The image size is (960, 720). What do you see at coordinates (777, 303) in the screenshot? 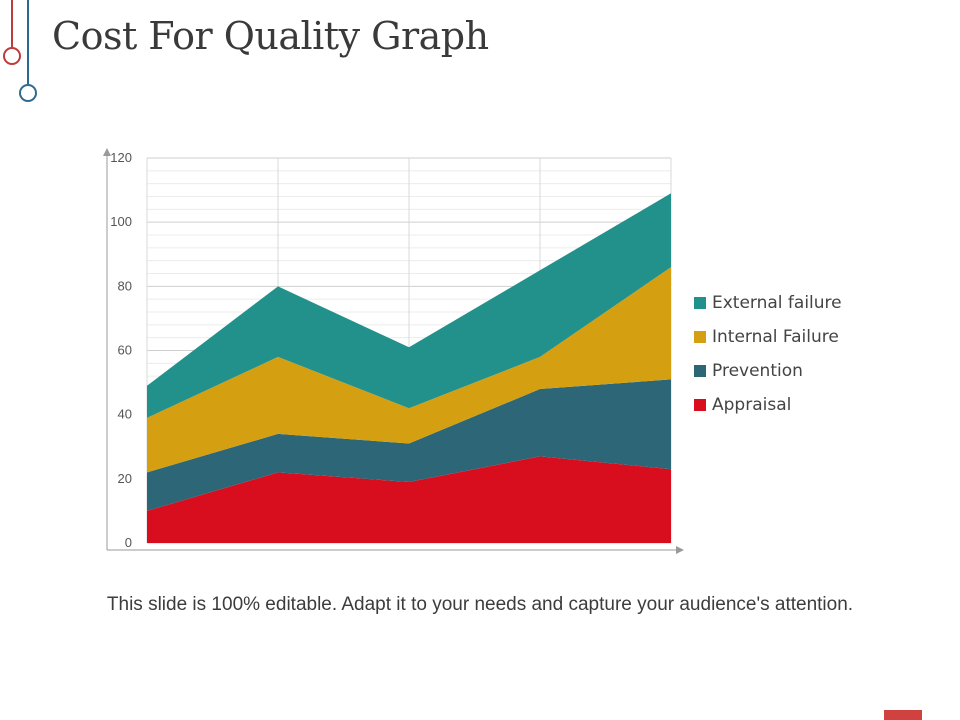
I see `legend-label: External failure` at bounding box center [777, 303].